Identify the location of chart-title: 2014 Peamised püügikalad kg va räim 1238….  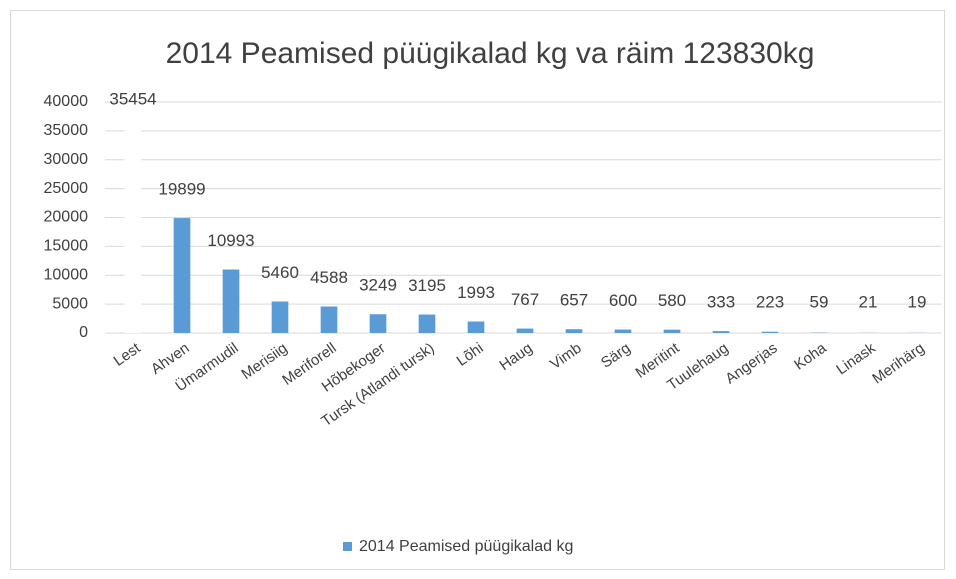
(490, 53).